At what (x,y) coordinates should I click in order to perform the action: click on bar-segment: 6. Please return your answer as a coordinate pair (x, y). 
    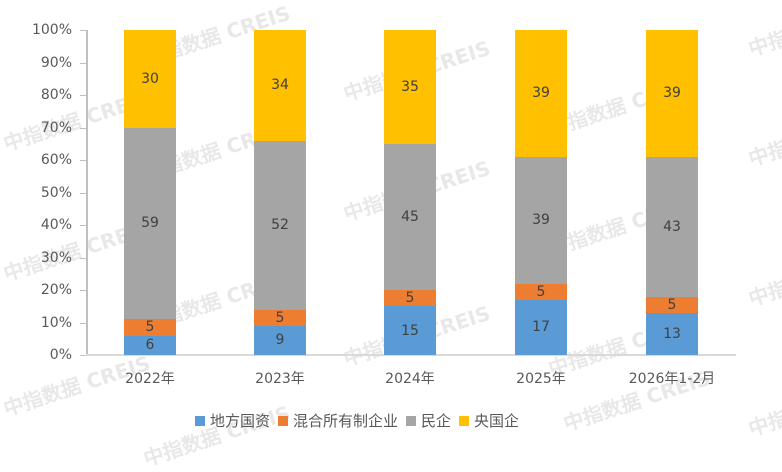
    Looking at the image, I should click on (150, 345).